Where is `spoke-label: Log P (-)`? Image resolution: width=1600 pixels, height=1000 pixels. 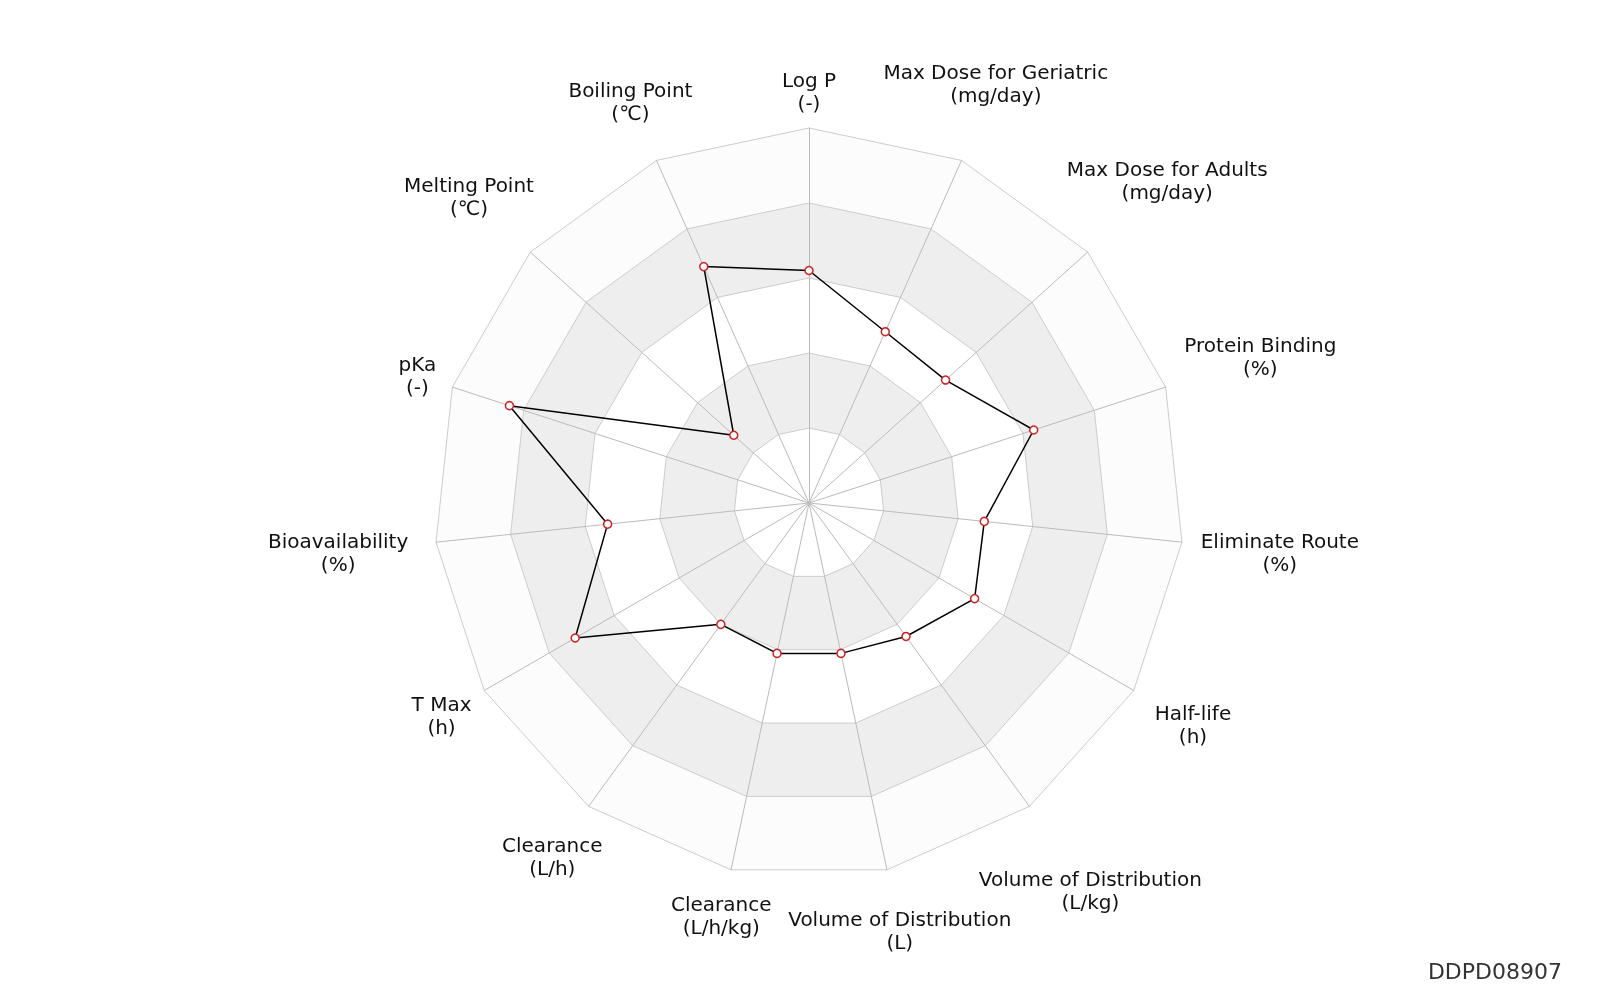
spoke-label: Log P (-) is located at coordinates (809, 91).